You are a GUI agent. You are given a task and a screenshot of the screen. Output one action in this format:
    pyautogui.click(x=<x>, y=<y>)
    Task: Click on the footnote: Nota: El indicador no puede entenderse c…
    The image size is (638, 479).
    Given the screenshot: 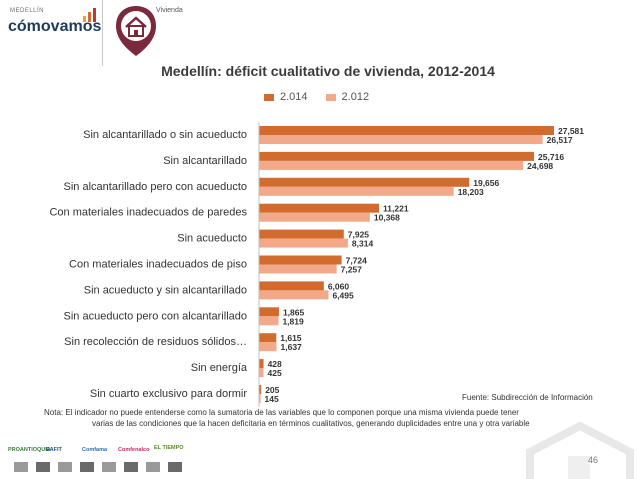 What is the action you would take?
    pyautogui.click(x=322, y=418)
    